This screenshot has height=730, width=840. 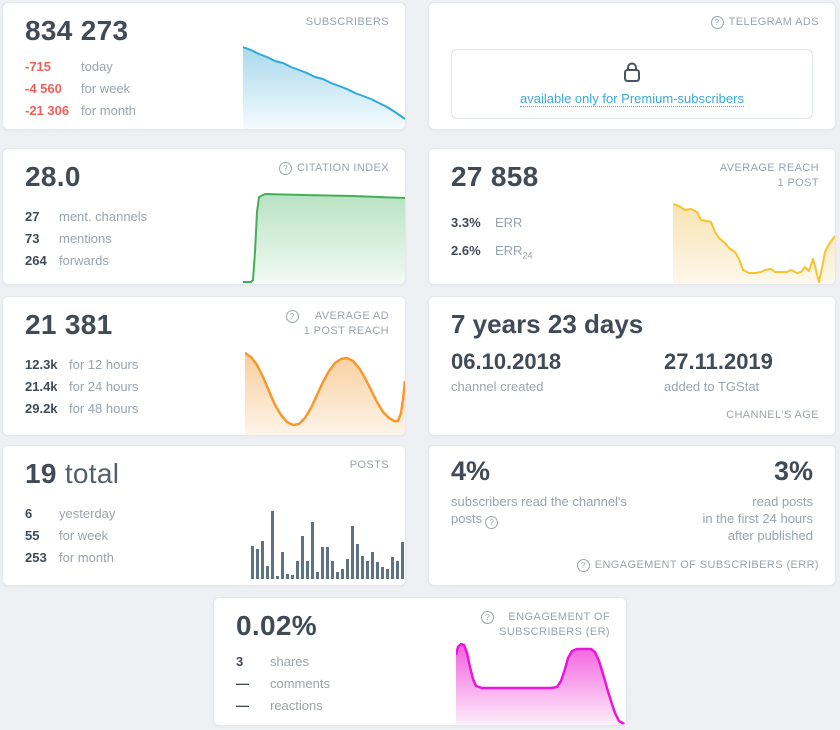 I want to click on premium-subscribers-link: available only for Premium-subscribers, so click(x=632, y=99).